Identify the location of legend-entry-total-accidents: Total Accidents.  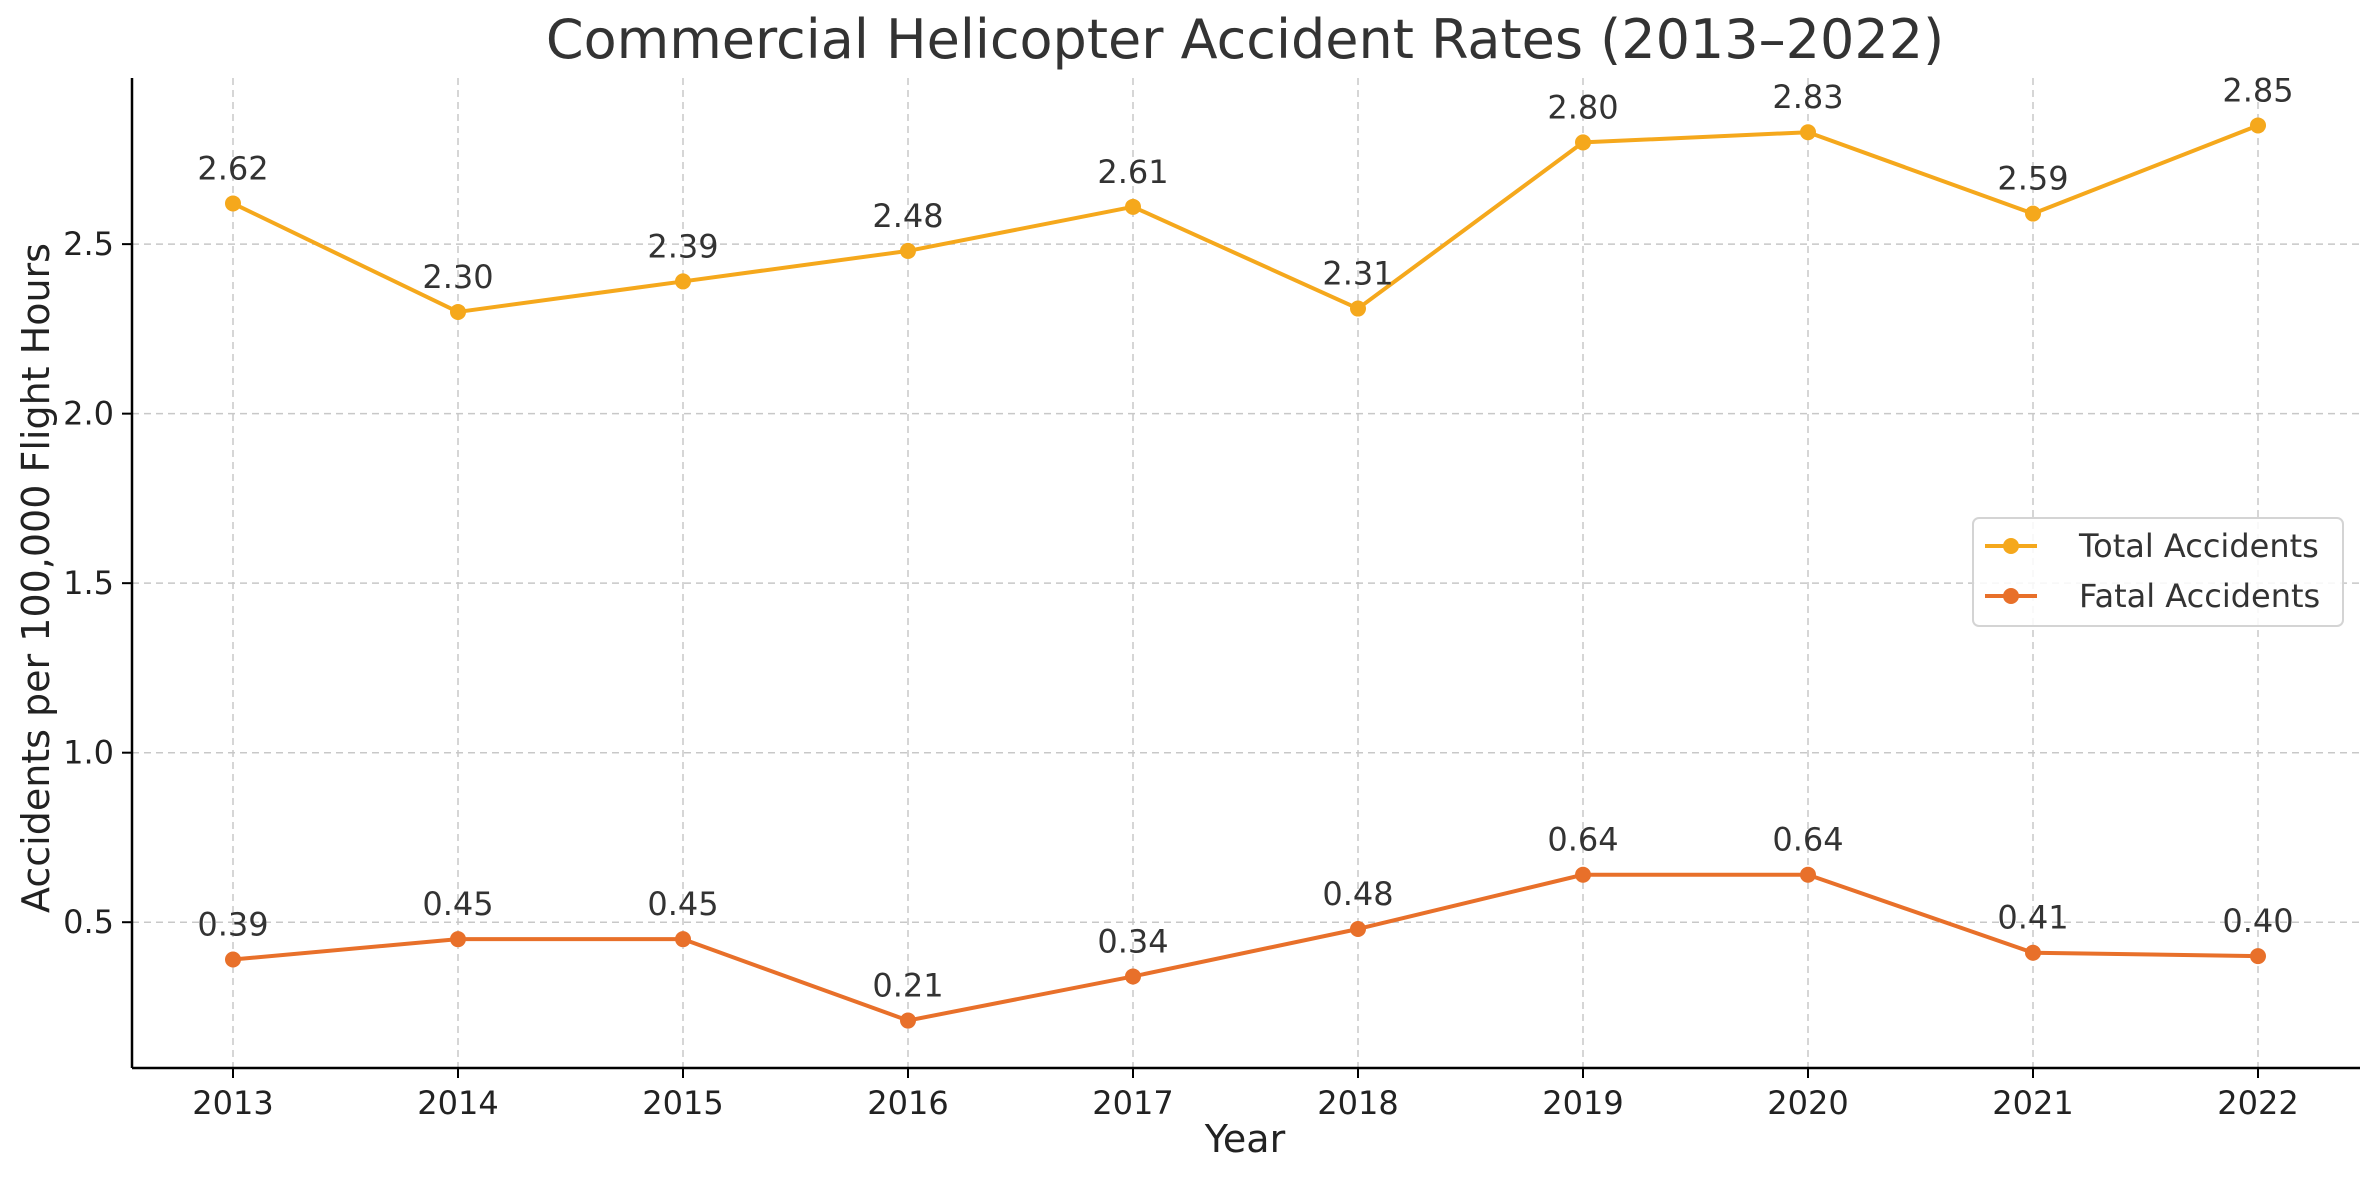
(2152, 546).